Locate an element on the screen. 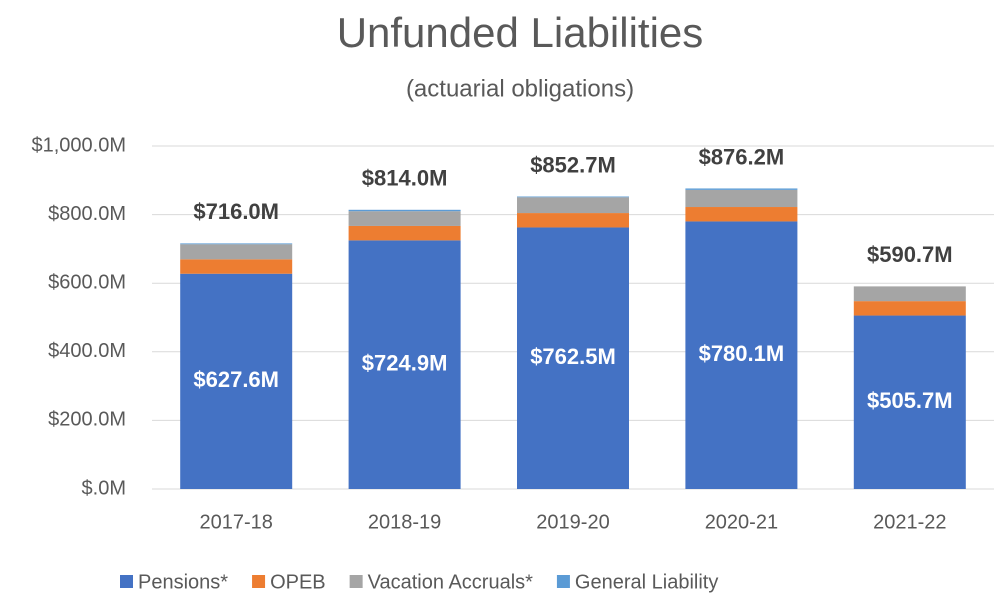 This screenshot has width=994, height=599. x-tick-label: 2017-18 is located at coordinates (235, 522).